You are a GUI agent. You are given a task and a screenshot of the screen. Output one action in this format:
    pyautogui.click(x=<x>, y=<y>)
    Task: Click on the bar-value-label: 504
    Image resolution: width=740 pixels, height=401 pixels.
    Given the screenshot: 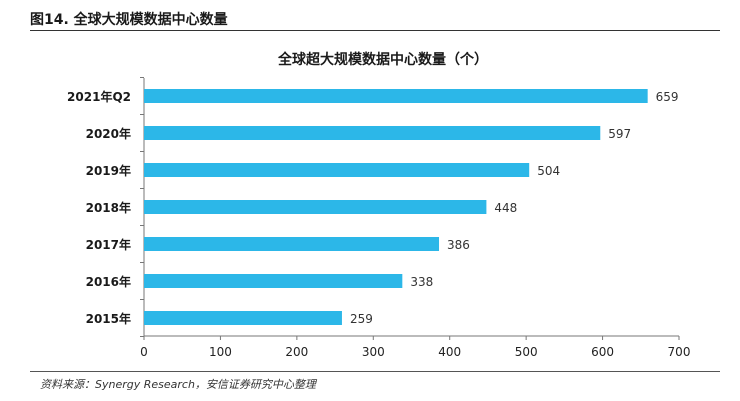 What is the action you would take?
    pyautogui.click(x=548, y=171)
    